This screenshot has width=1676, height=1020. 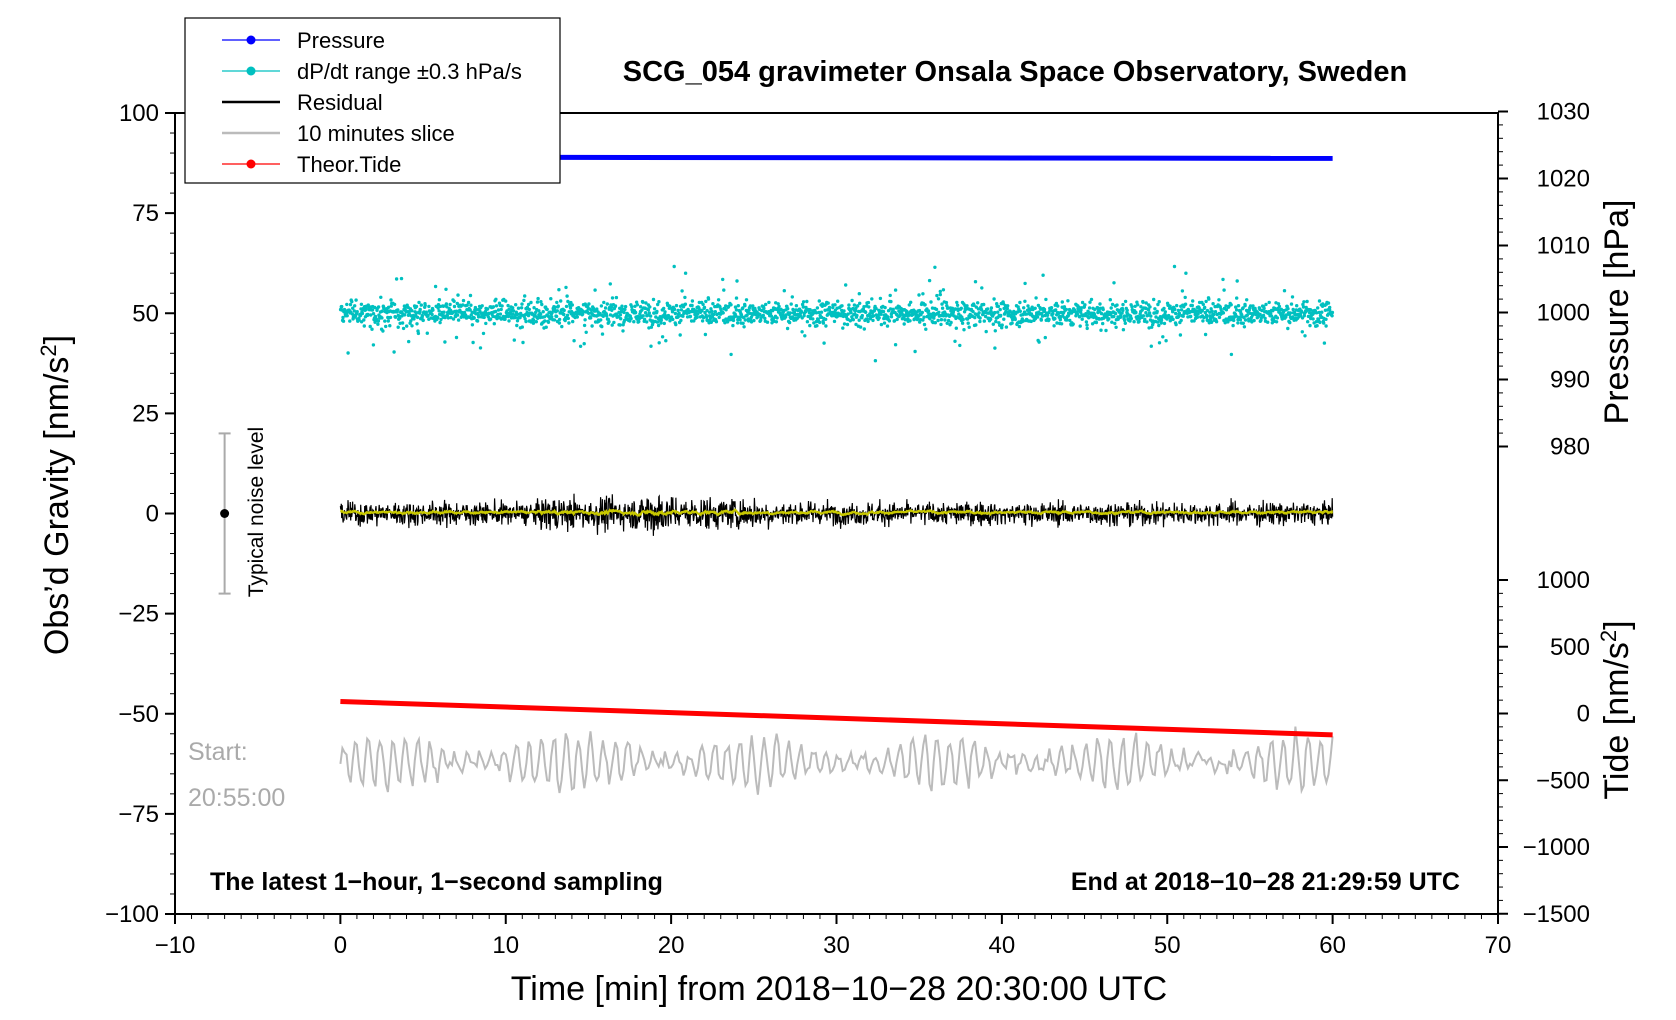 I want to click on y-pressure-tick-label: 1020, so click(x=1563, y=179).